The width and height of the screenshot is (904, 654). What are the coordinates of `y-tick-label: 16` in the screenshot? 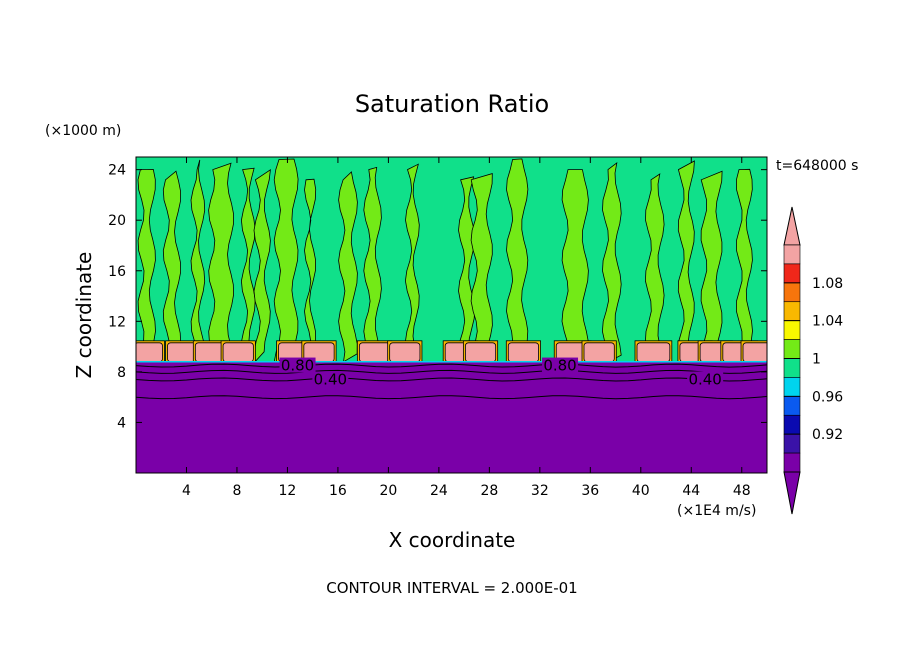 It's located at (117, 272).